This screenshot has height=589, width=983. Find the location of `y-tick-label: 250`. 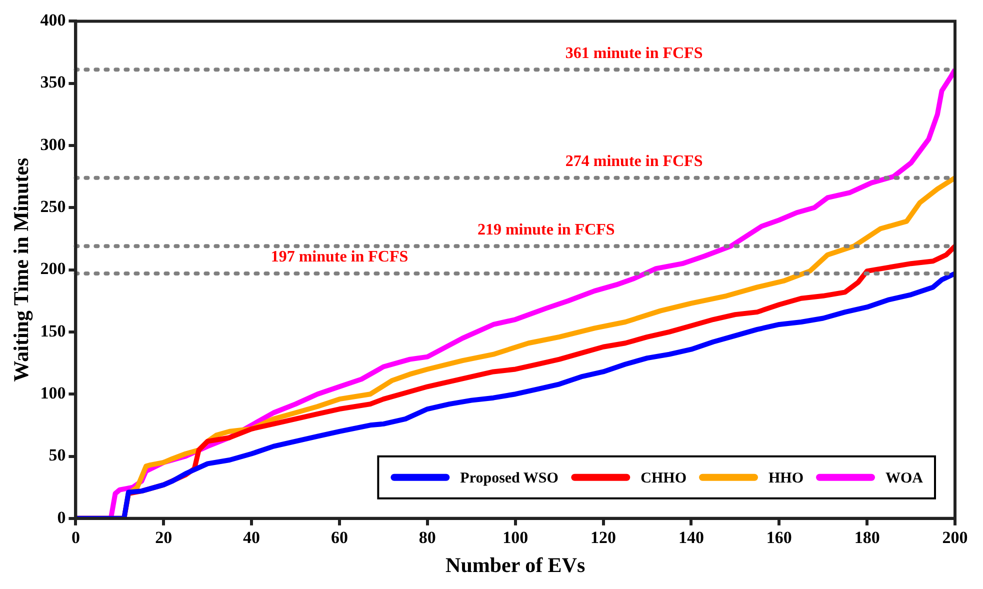

y-tick-label: 250 is located at coordinates (53, 206).